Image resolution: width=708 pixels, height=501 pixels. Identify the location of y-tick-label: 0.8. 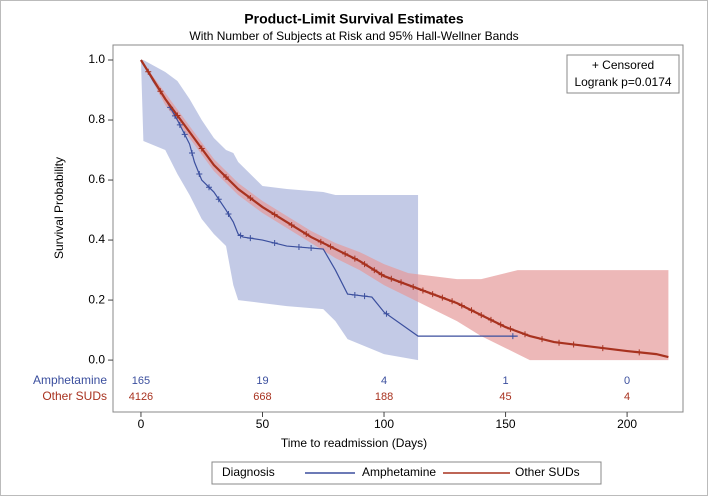
(96, 119).